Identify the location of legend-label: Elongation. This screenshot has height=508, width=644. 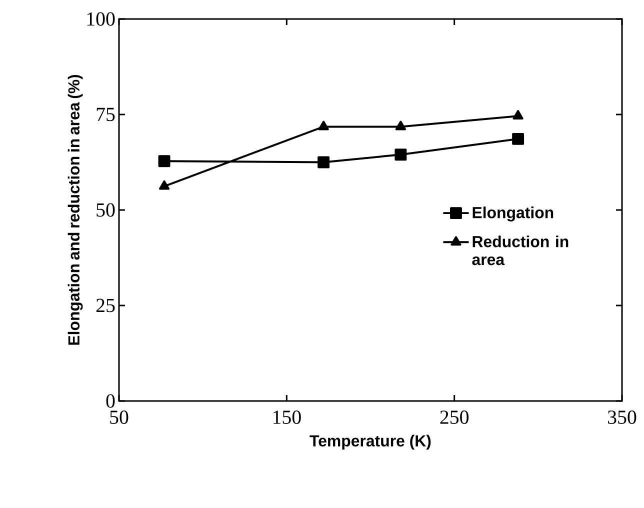
(513, 214).